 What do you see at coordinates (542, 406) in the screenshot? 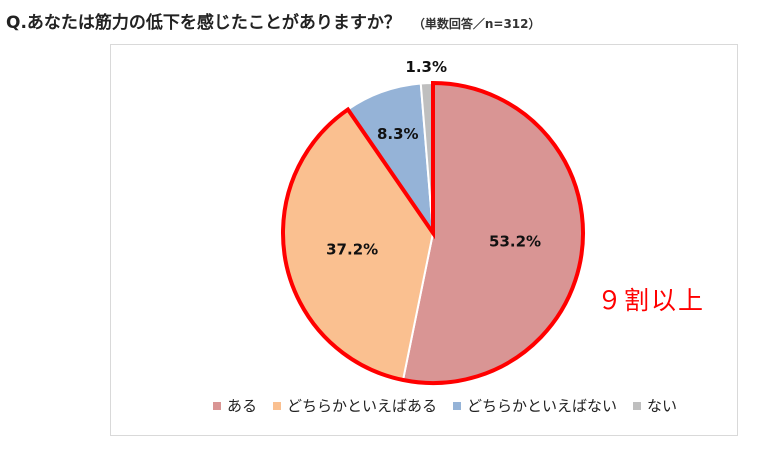
I see `legend-label: どちらかといえばない` at bounding box center [542, 406].